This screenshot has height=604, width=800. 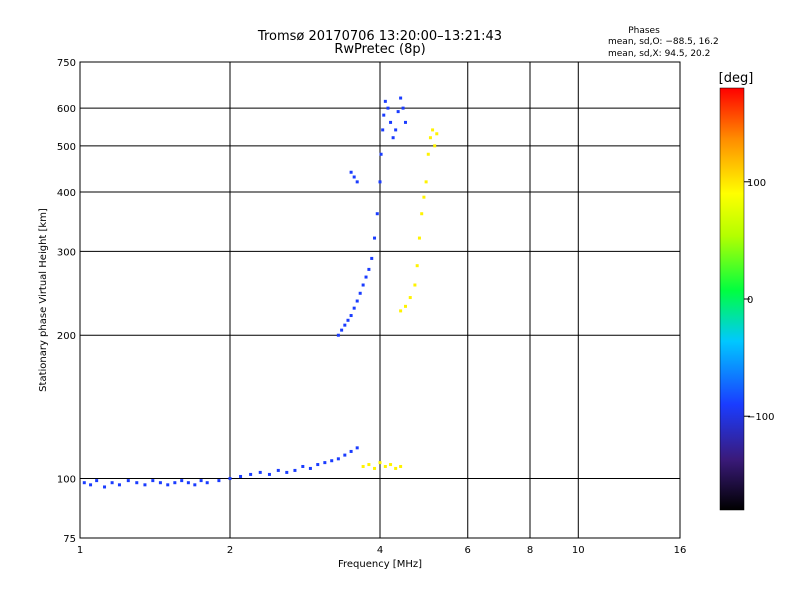 I want to click on colorbar-tick-label-2: −100, so click(x=760, y=417).